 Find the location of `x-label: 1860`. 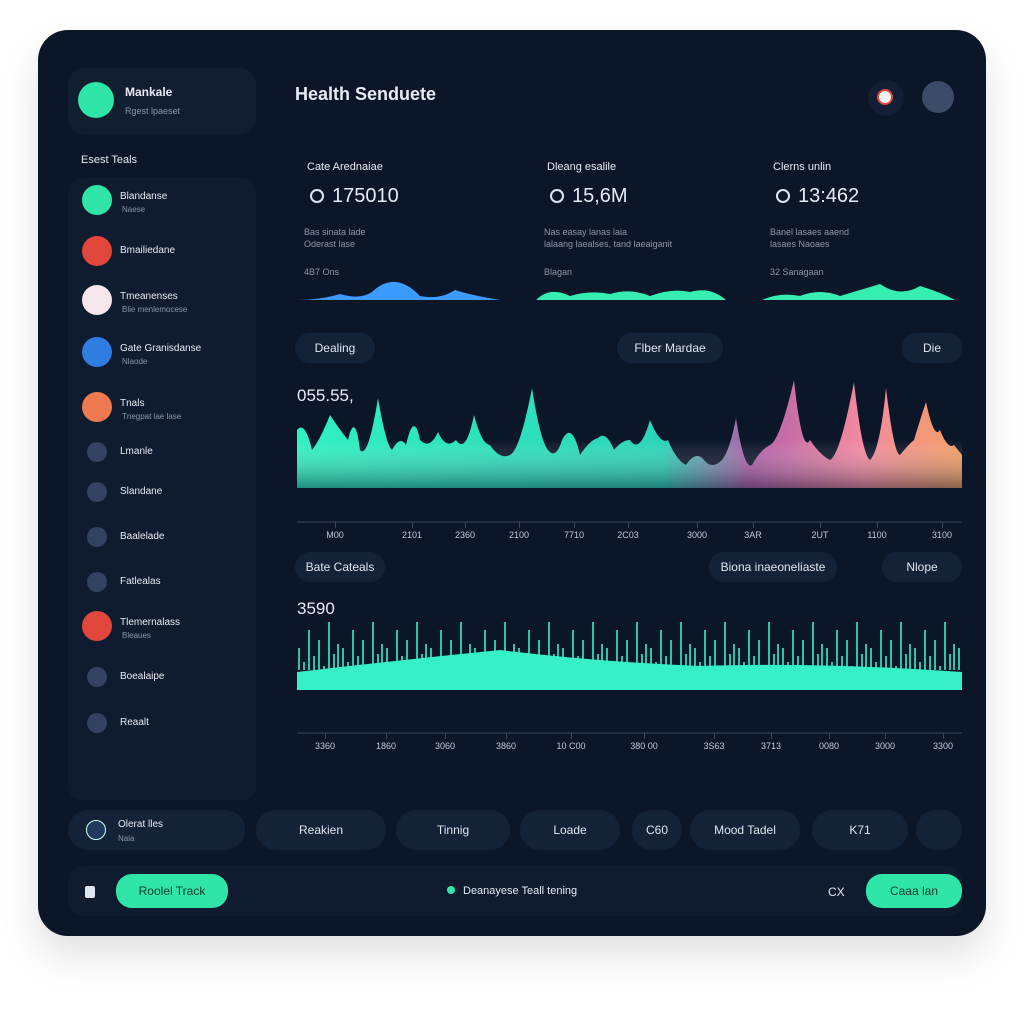

x-label: 1860 is located at coordinates (386, 746).